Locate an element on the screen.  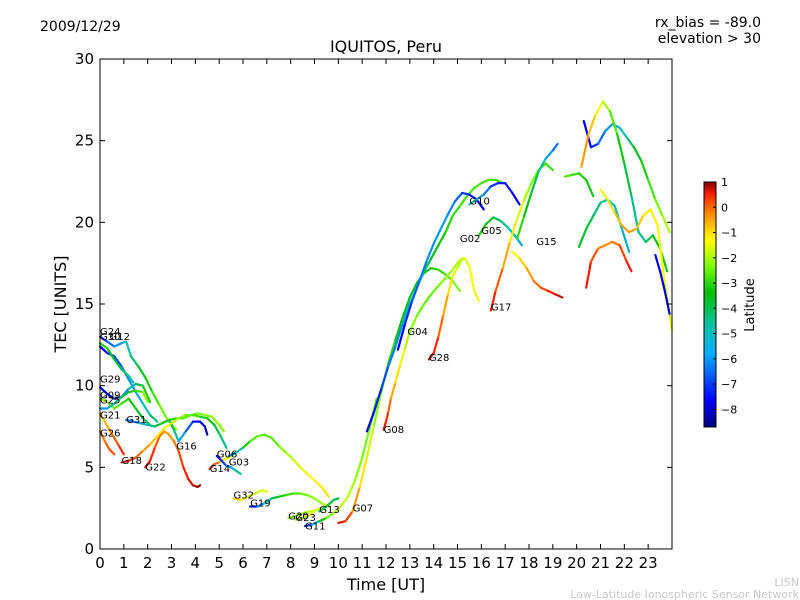
prn-label-g16: G16 is located at coordinates (186, 446).